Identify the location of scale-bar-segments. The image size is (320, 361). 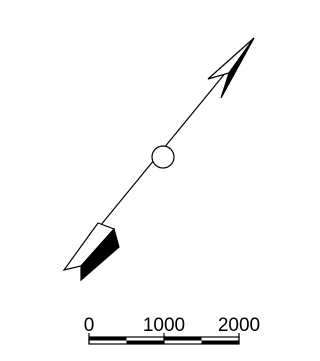
(164, 340).